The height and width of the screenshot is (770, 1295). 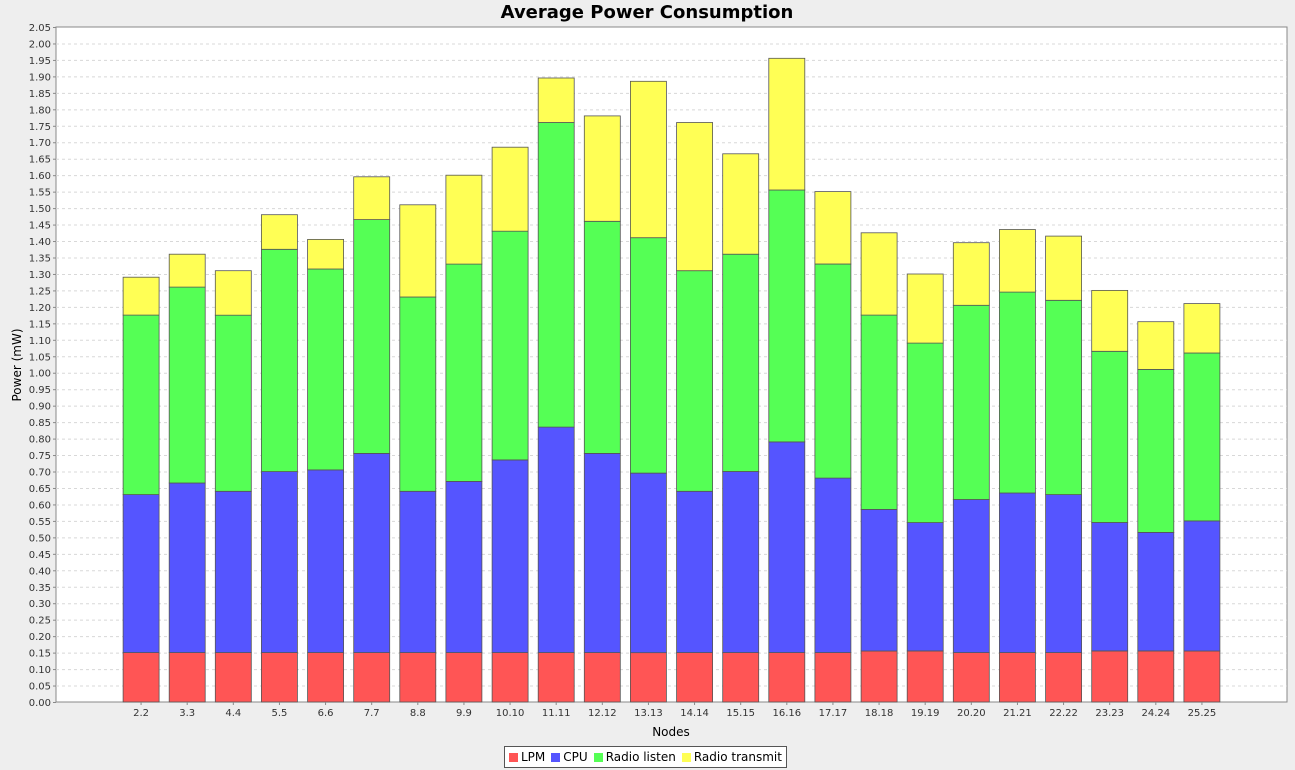 What do you see at coordinates (40, 687) in the screenshot?
I see `y-tick-label: 0.05` at bounding box center [40, 687].